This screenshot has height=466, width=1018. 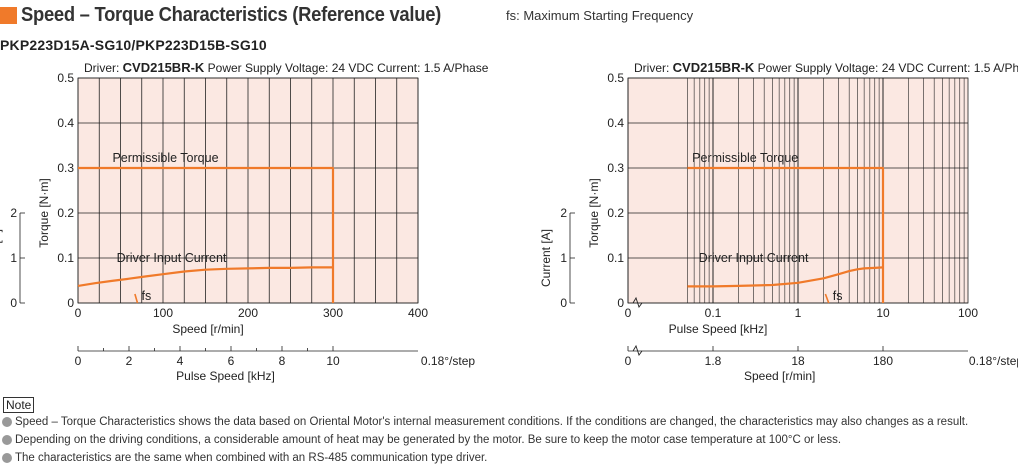 I want to click on x-axis-label: Speed [r/min], so click(x=207, y=329).